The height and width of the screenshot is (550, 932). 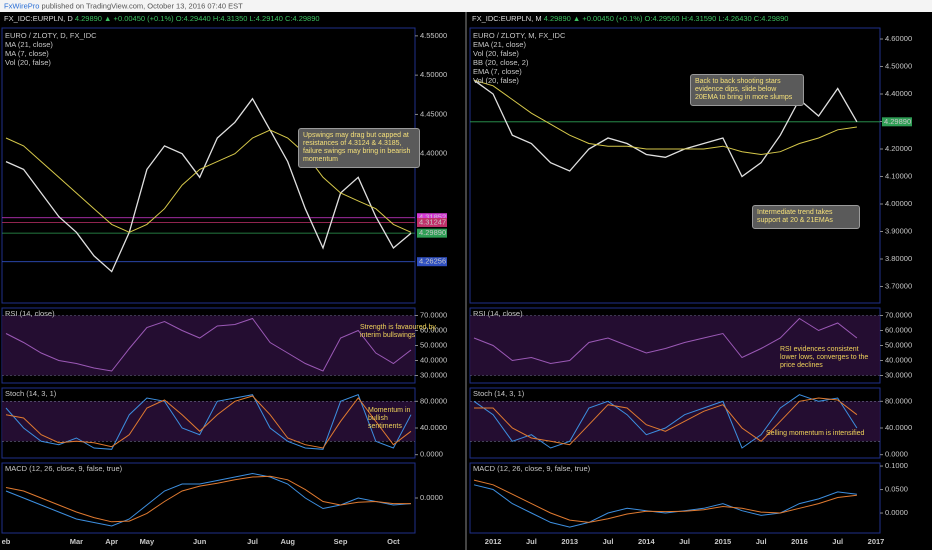 What do you see at coordinates (51, 35) in the screenshot?
I see `legend-entry: EURO / ZLOTY, D, FX_IDC` at bounding box center [51, 35].